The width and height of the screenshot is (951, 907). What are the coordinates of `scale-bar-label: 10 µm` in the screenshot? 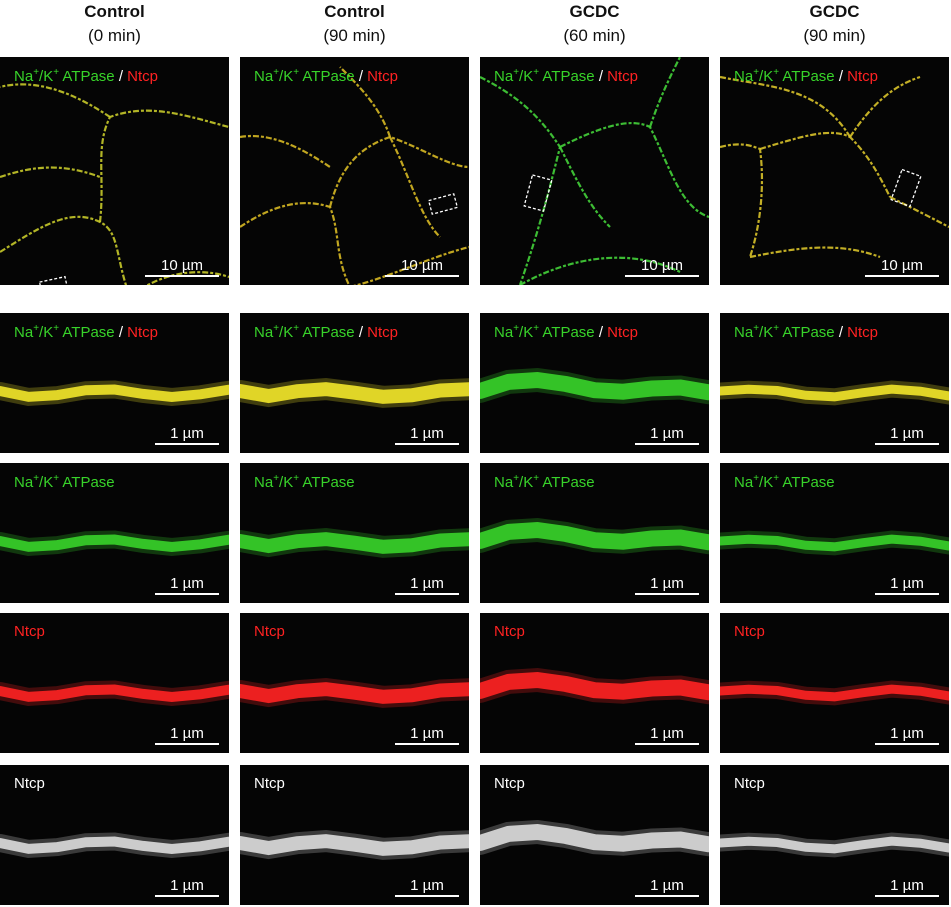 It's located at (662, 265).